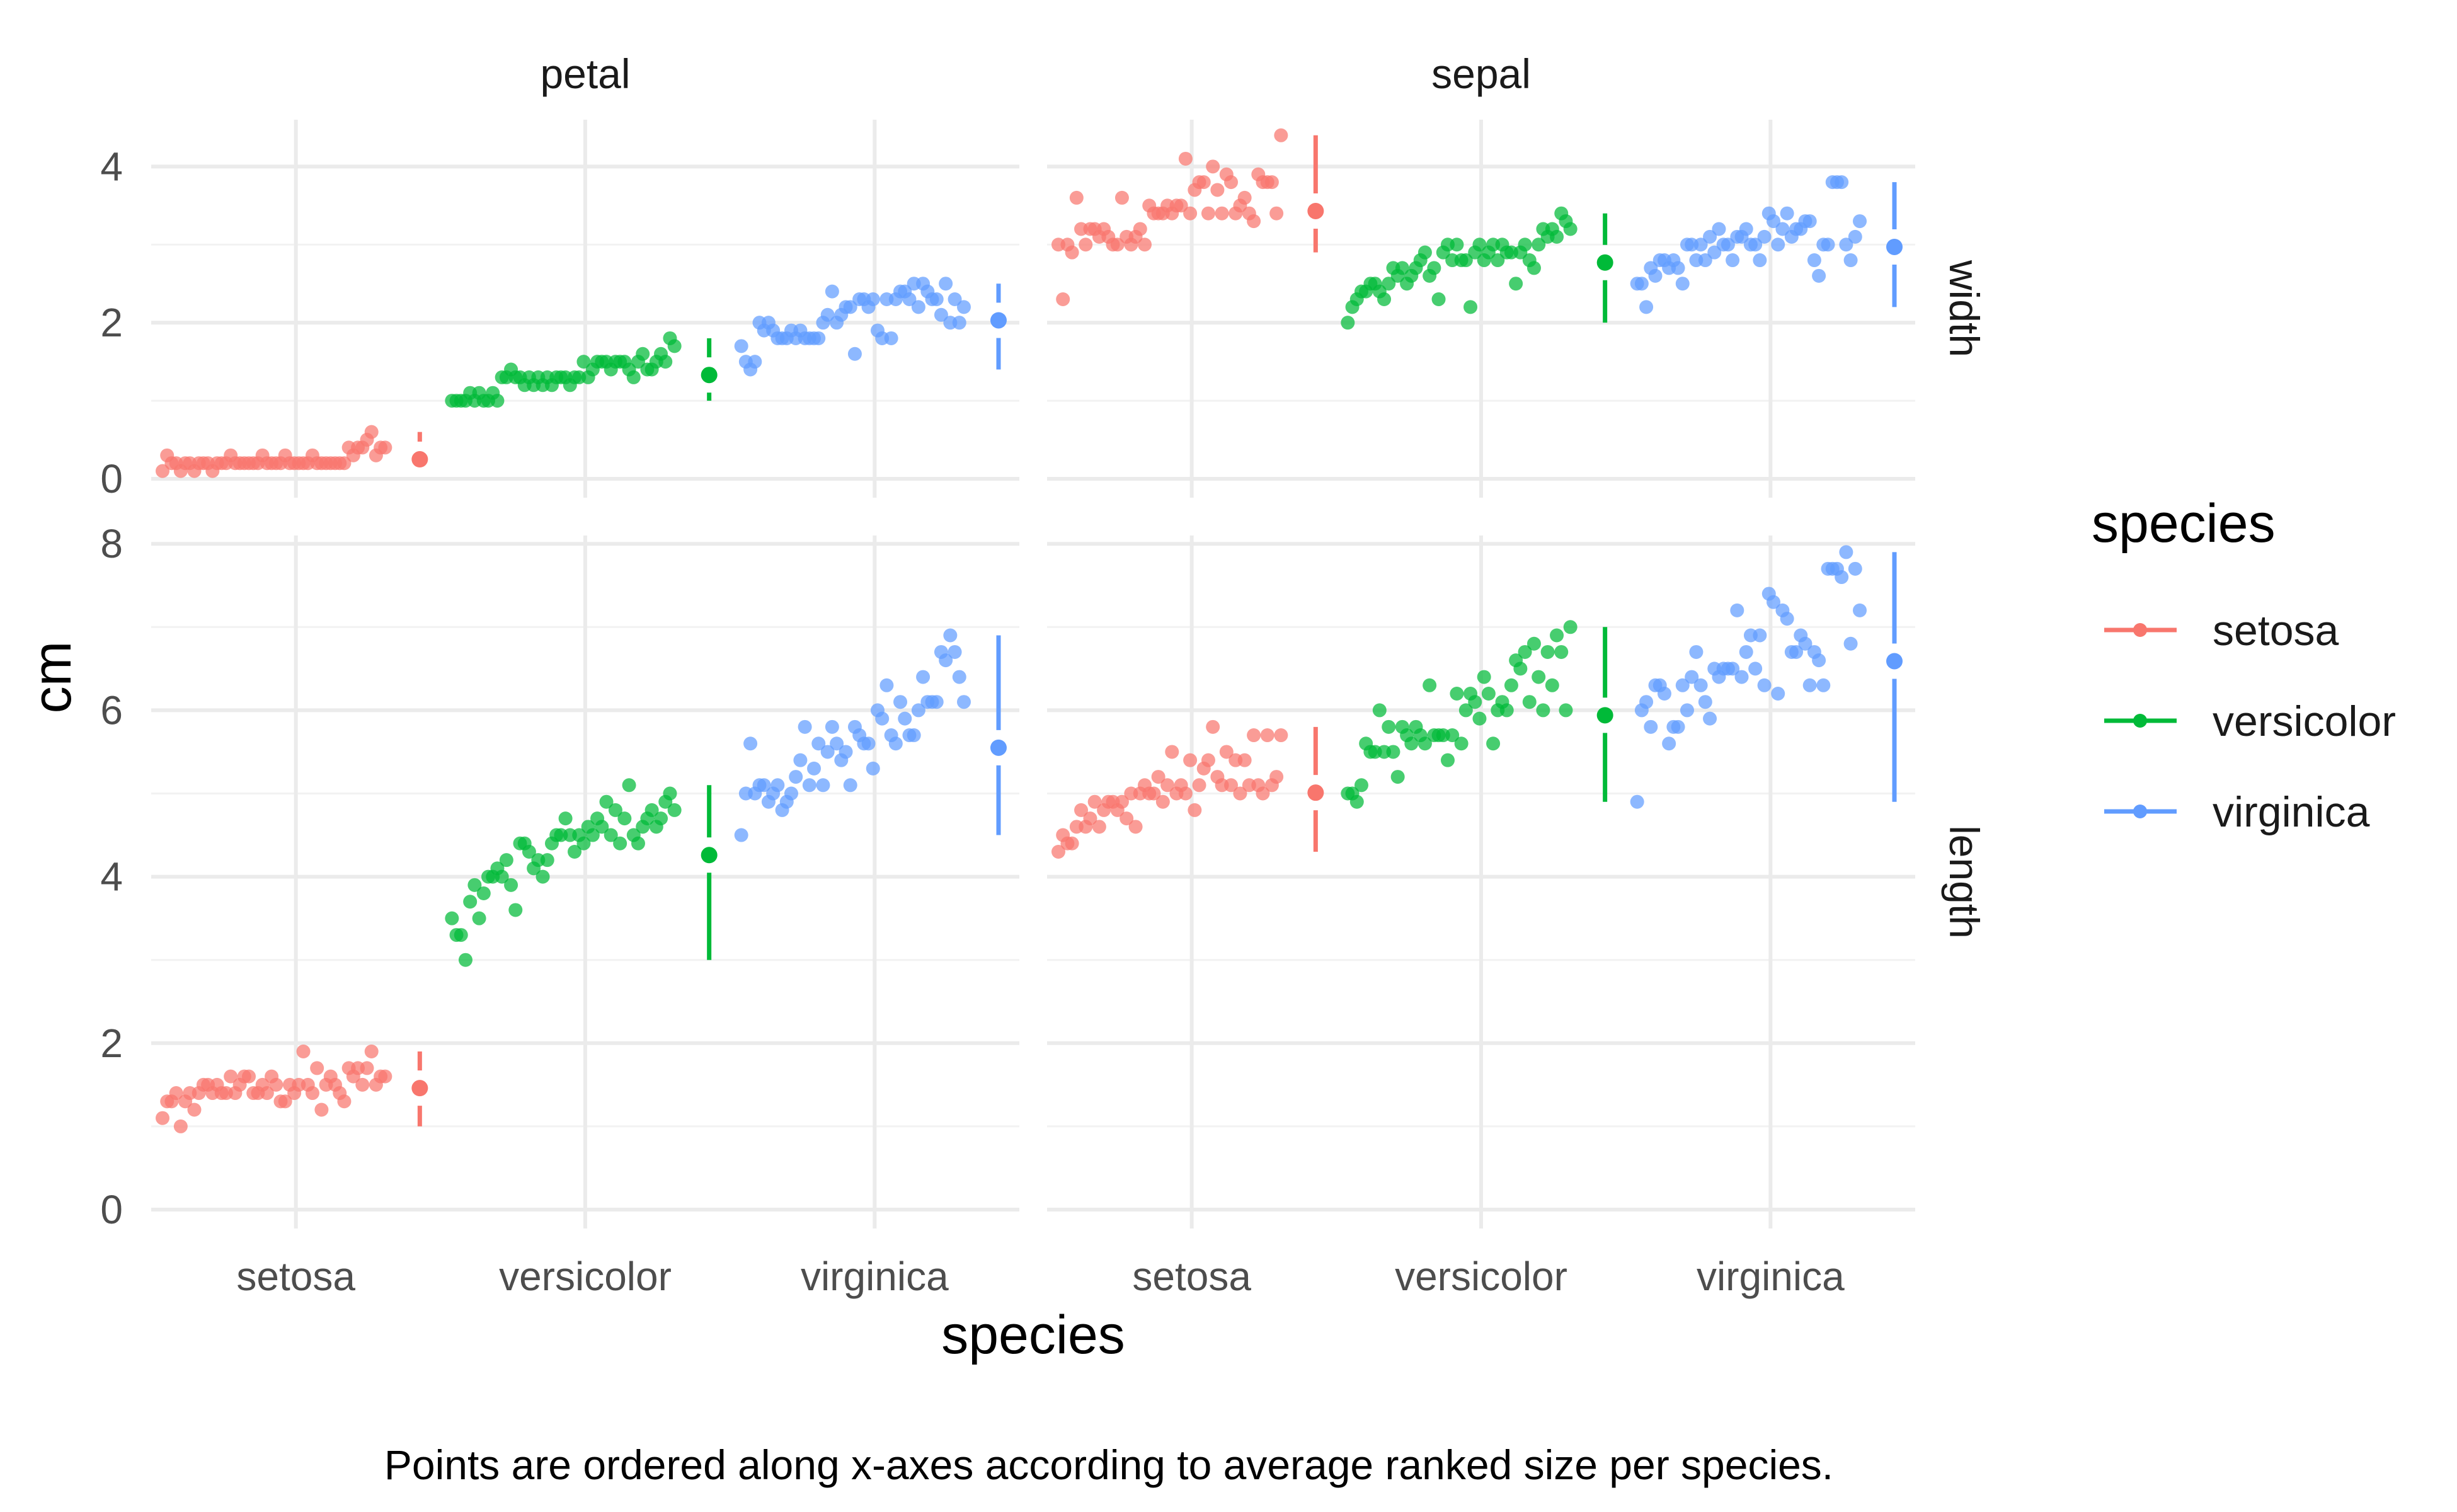  Describe the element at coordinates (2140, 811) in the screenshot. I see `legend-key-dot` at that location.